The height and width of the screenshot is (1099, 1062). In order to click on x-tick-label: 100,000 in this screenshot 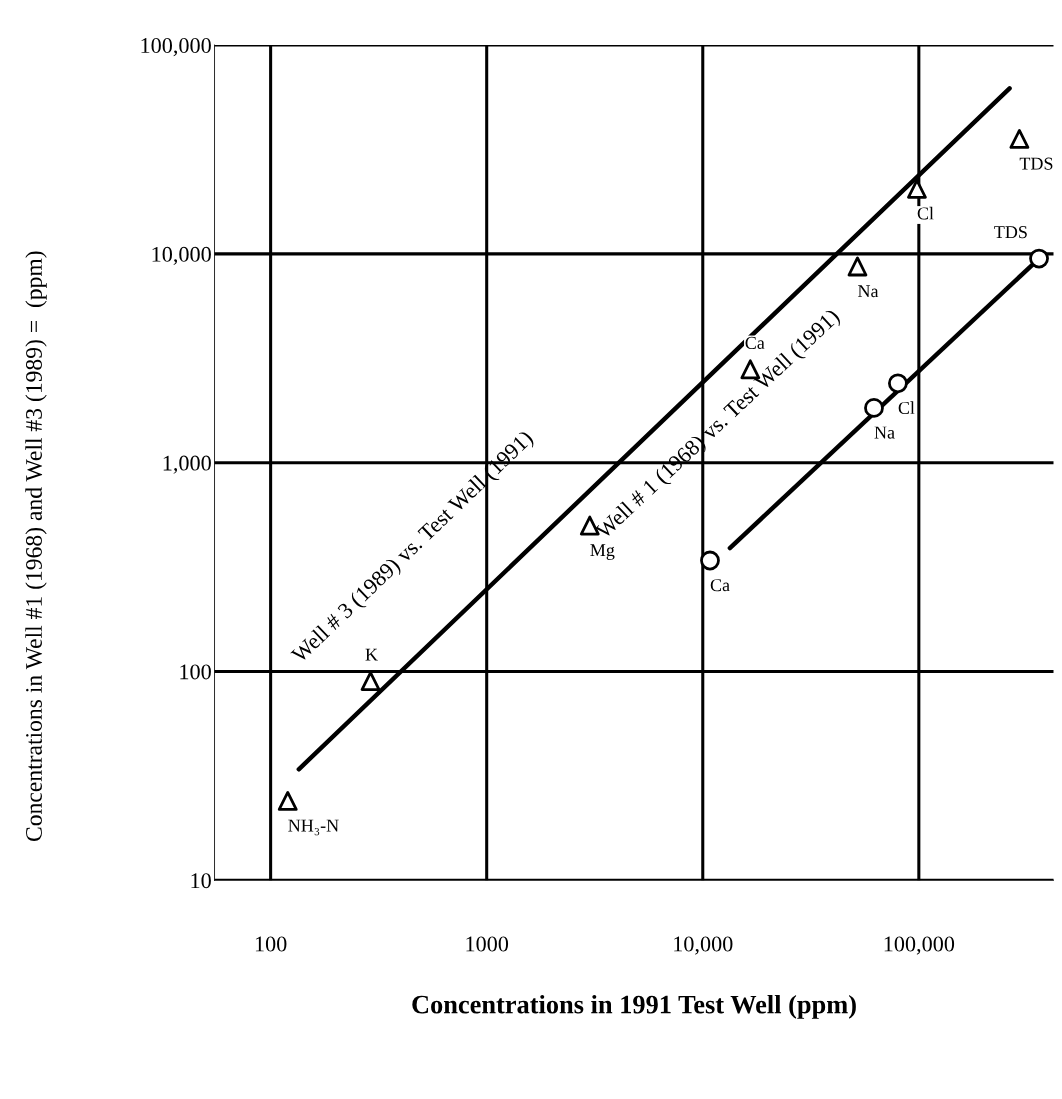, I will do `click(919, 945)`.